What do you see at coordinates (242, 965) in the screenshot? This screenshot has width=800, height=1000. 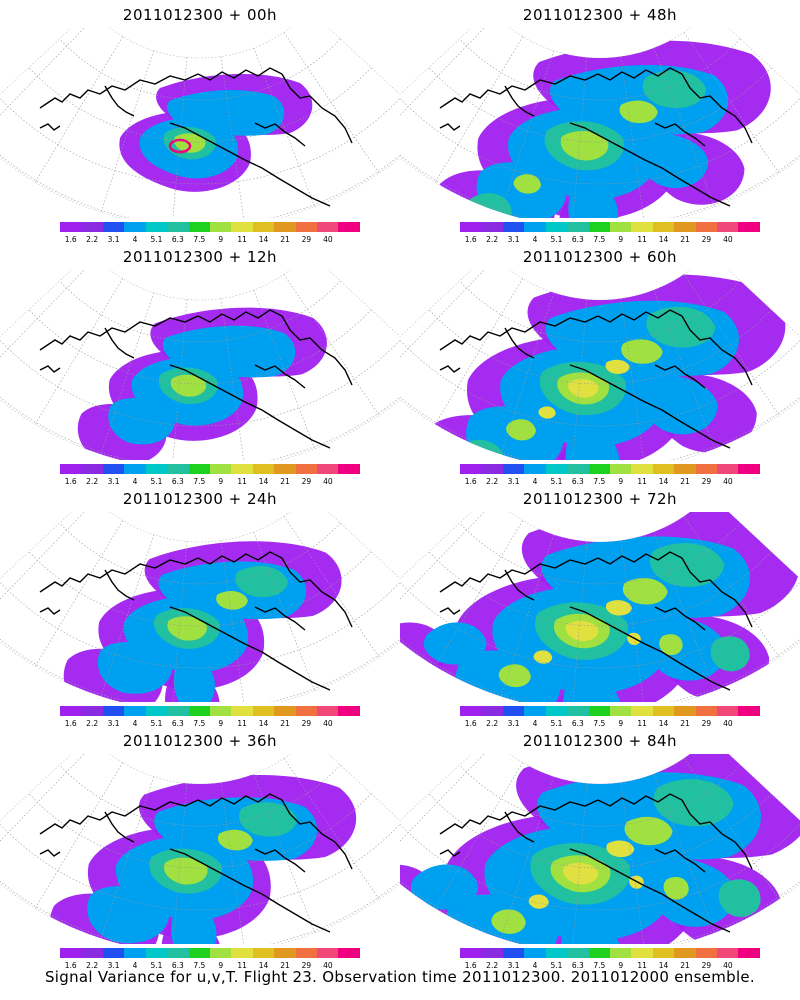 I see `colorbar-tick-label: 11` at bounding box center [242, 965].